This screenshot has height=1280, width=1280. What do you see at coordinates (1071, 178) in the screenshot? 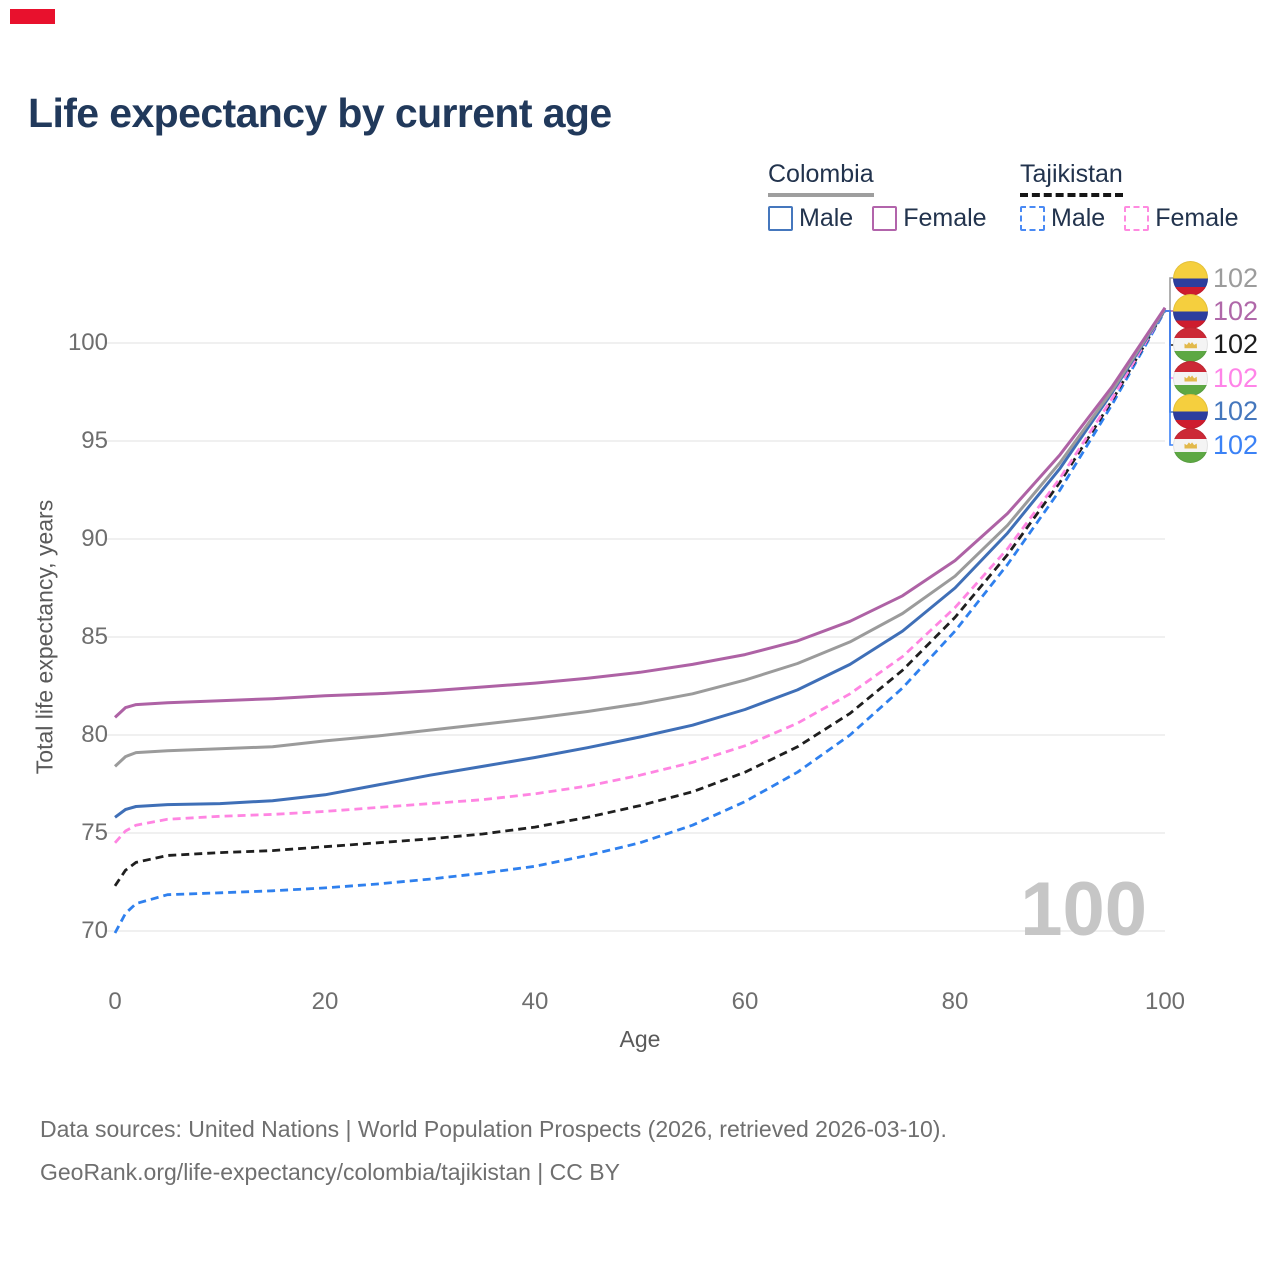
I see `legend-country-tajikistan: Tajikistan` at bounding box center [1071, 178].